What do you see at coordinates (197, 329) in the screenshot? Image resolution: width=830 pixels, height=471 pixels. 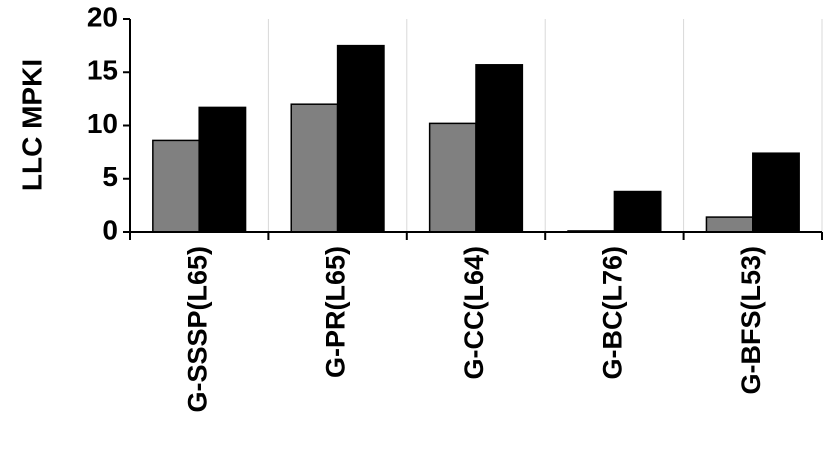 I see `x-tick-label: G-SSSP(L65)` at bounding box center [197, 329].